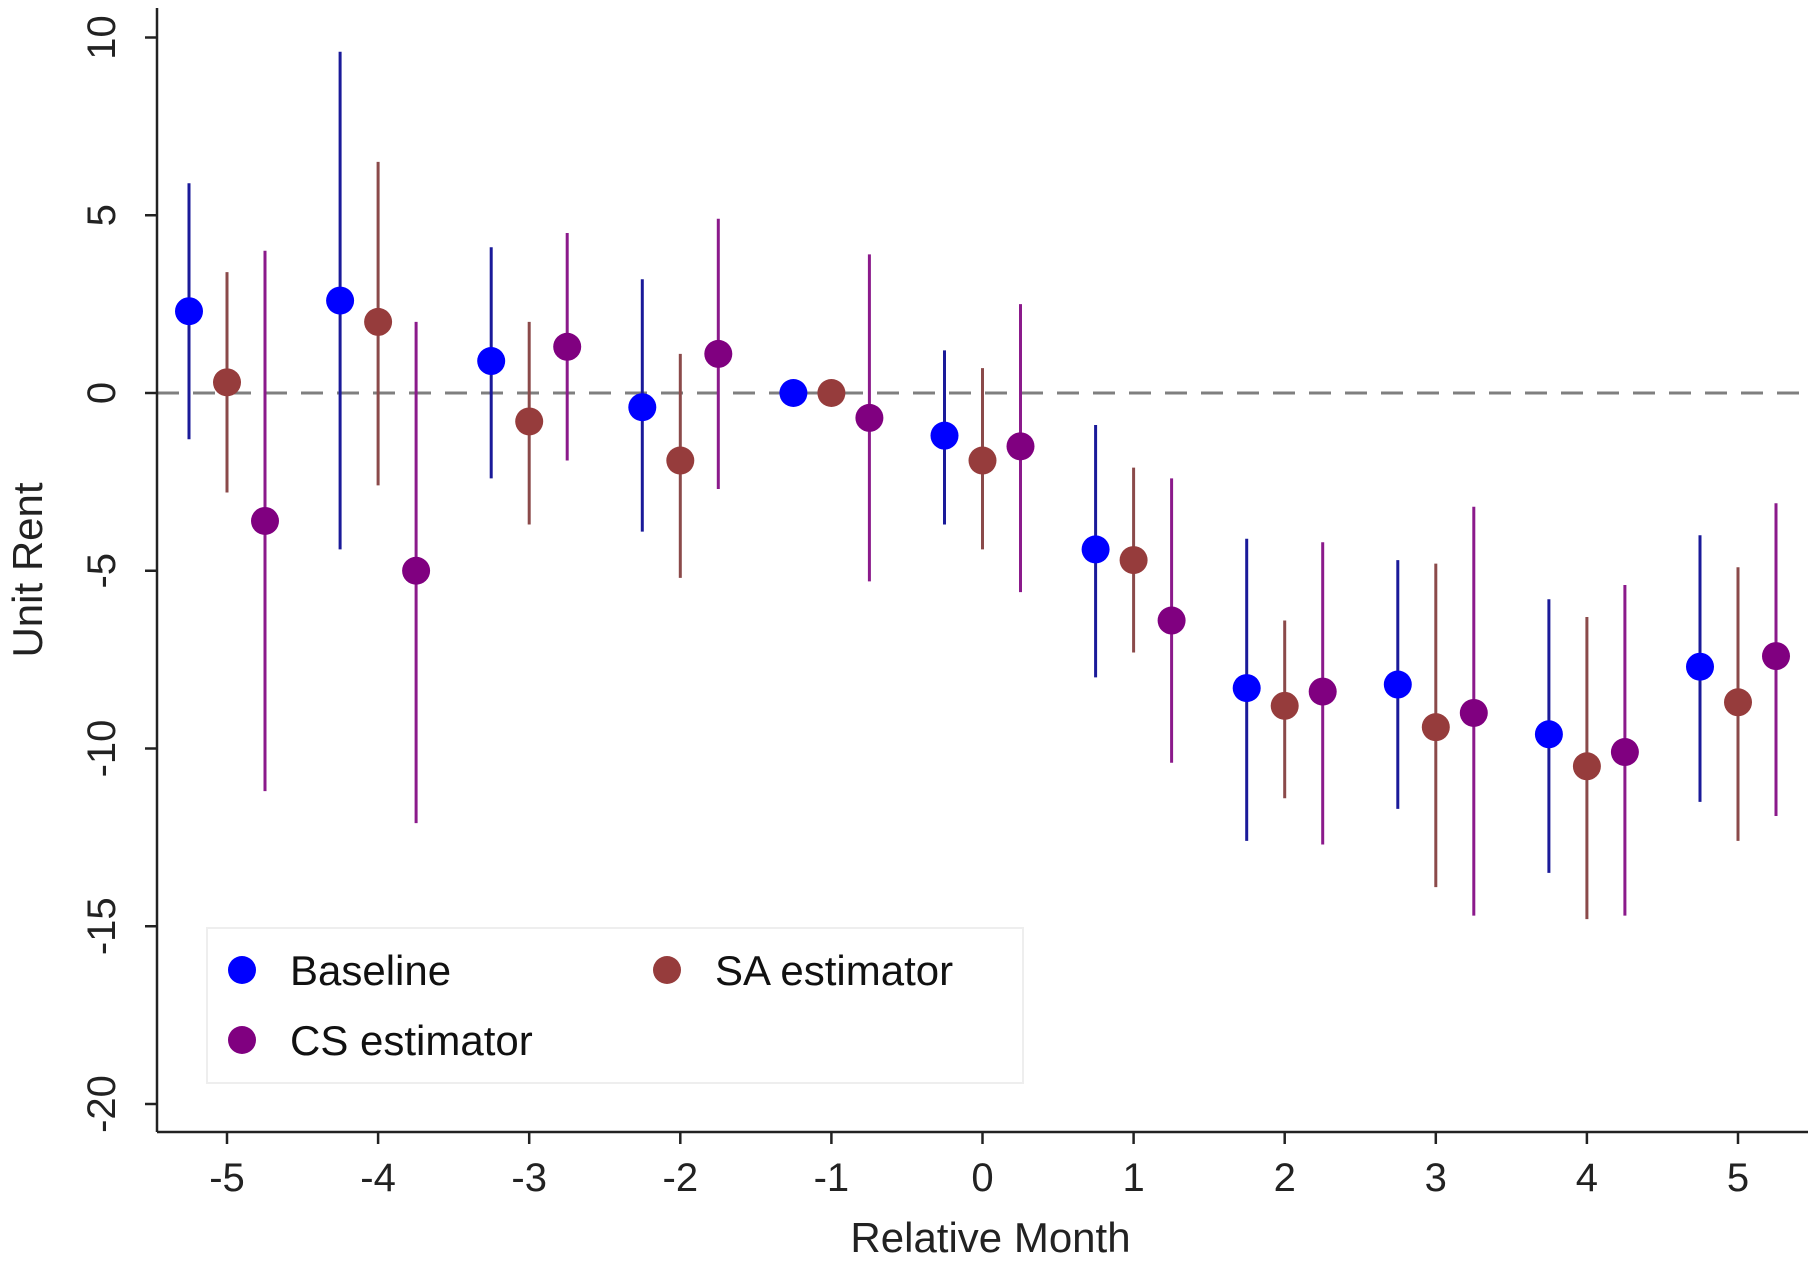 The width and height of the screenshot is (1813, 1274). I want to click on x-tick-label: 3, so click(1436, 1178).